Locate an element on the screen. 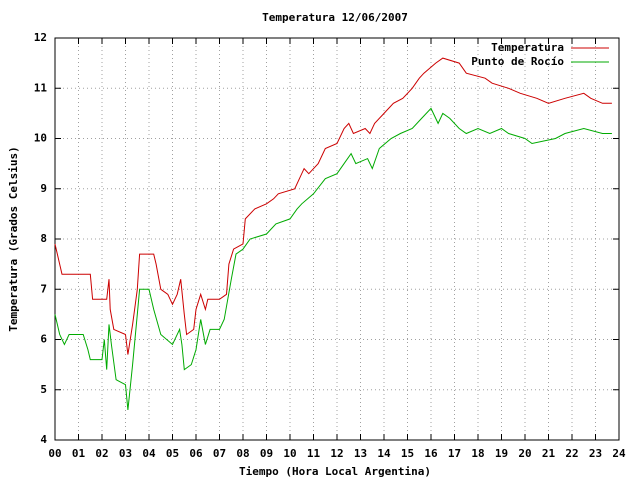  x-tick-label: 23 is located at coordinates (595, 453).